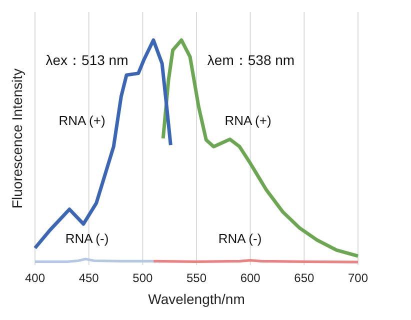 The image size is (411, 320). What do you see at coordinates (89, 278) in the screenshot?
I see `x-tick-label: 450` at bounding box center [89, 278].